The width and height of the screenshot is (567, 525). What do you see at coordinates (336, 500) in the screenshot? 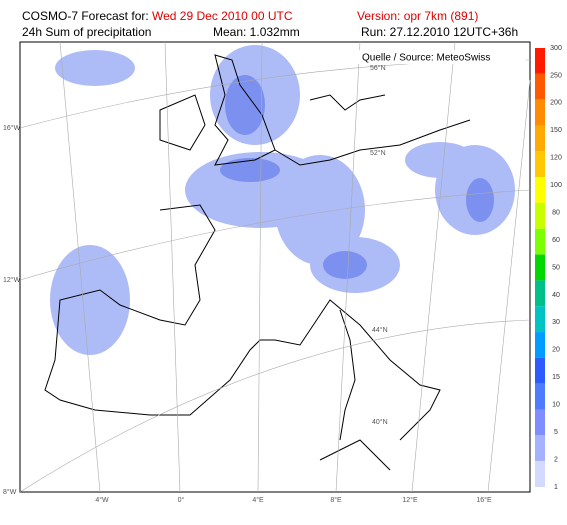
I see `lon-label: 8°E` at bounding box center [336, 500].